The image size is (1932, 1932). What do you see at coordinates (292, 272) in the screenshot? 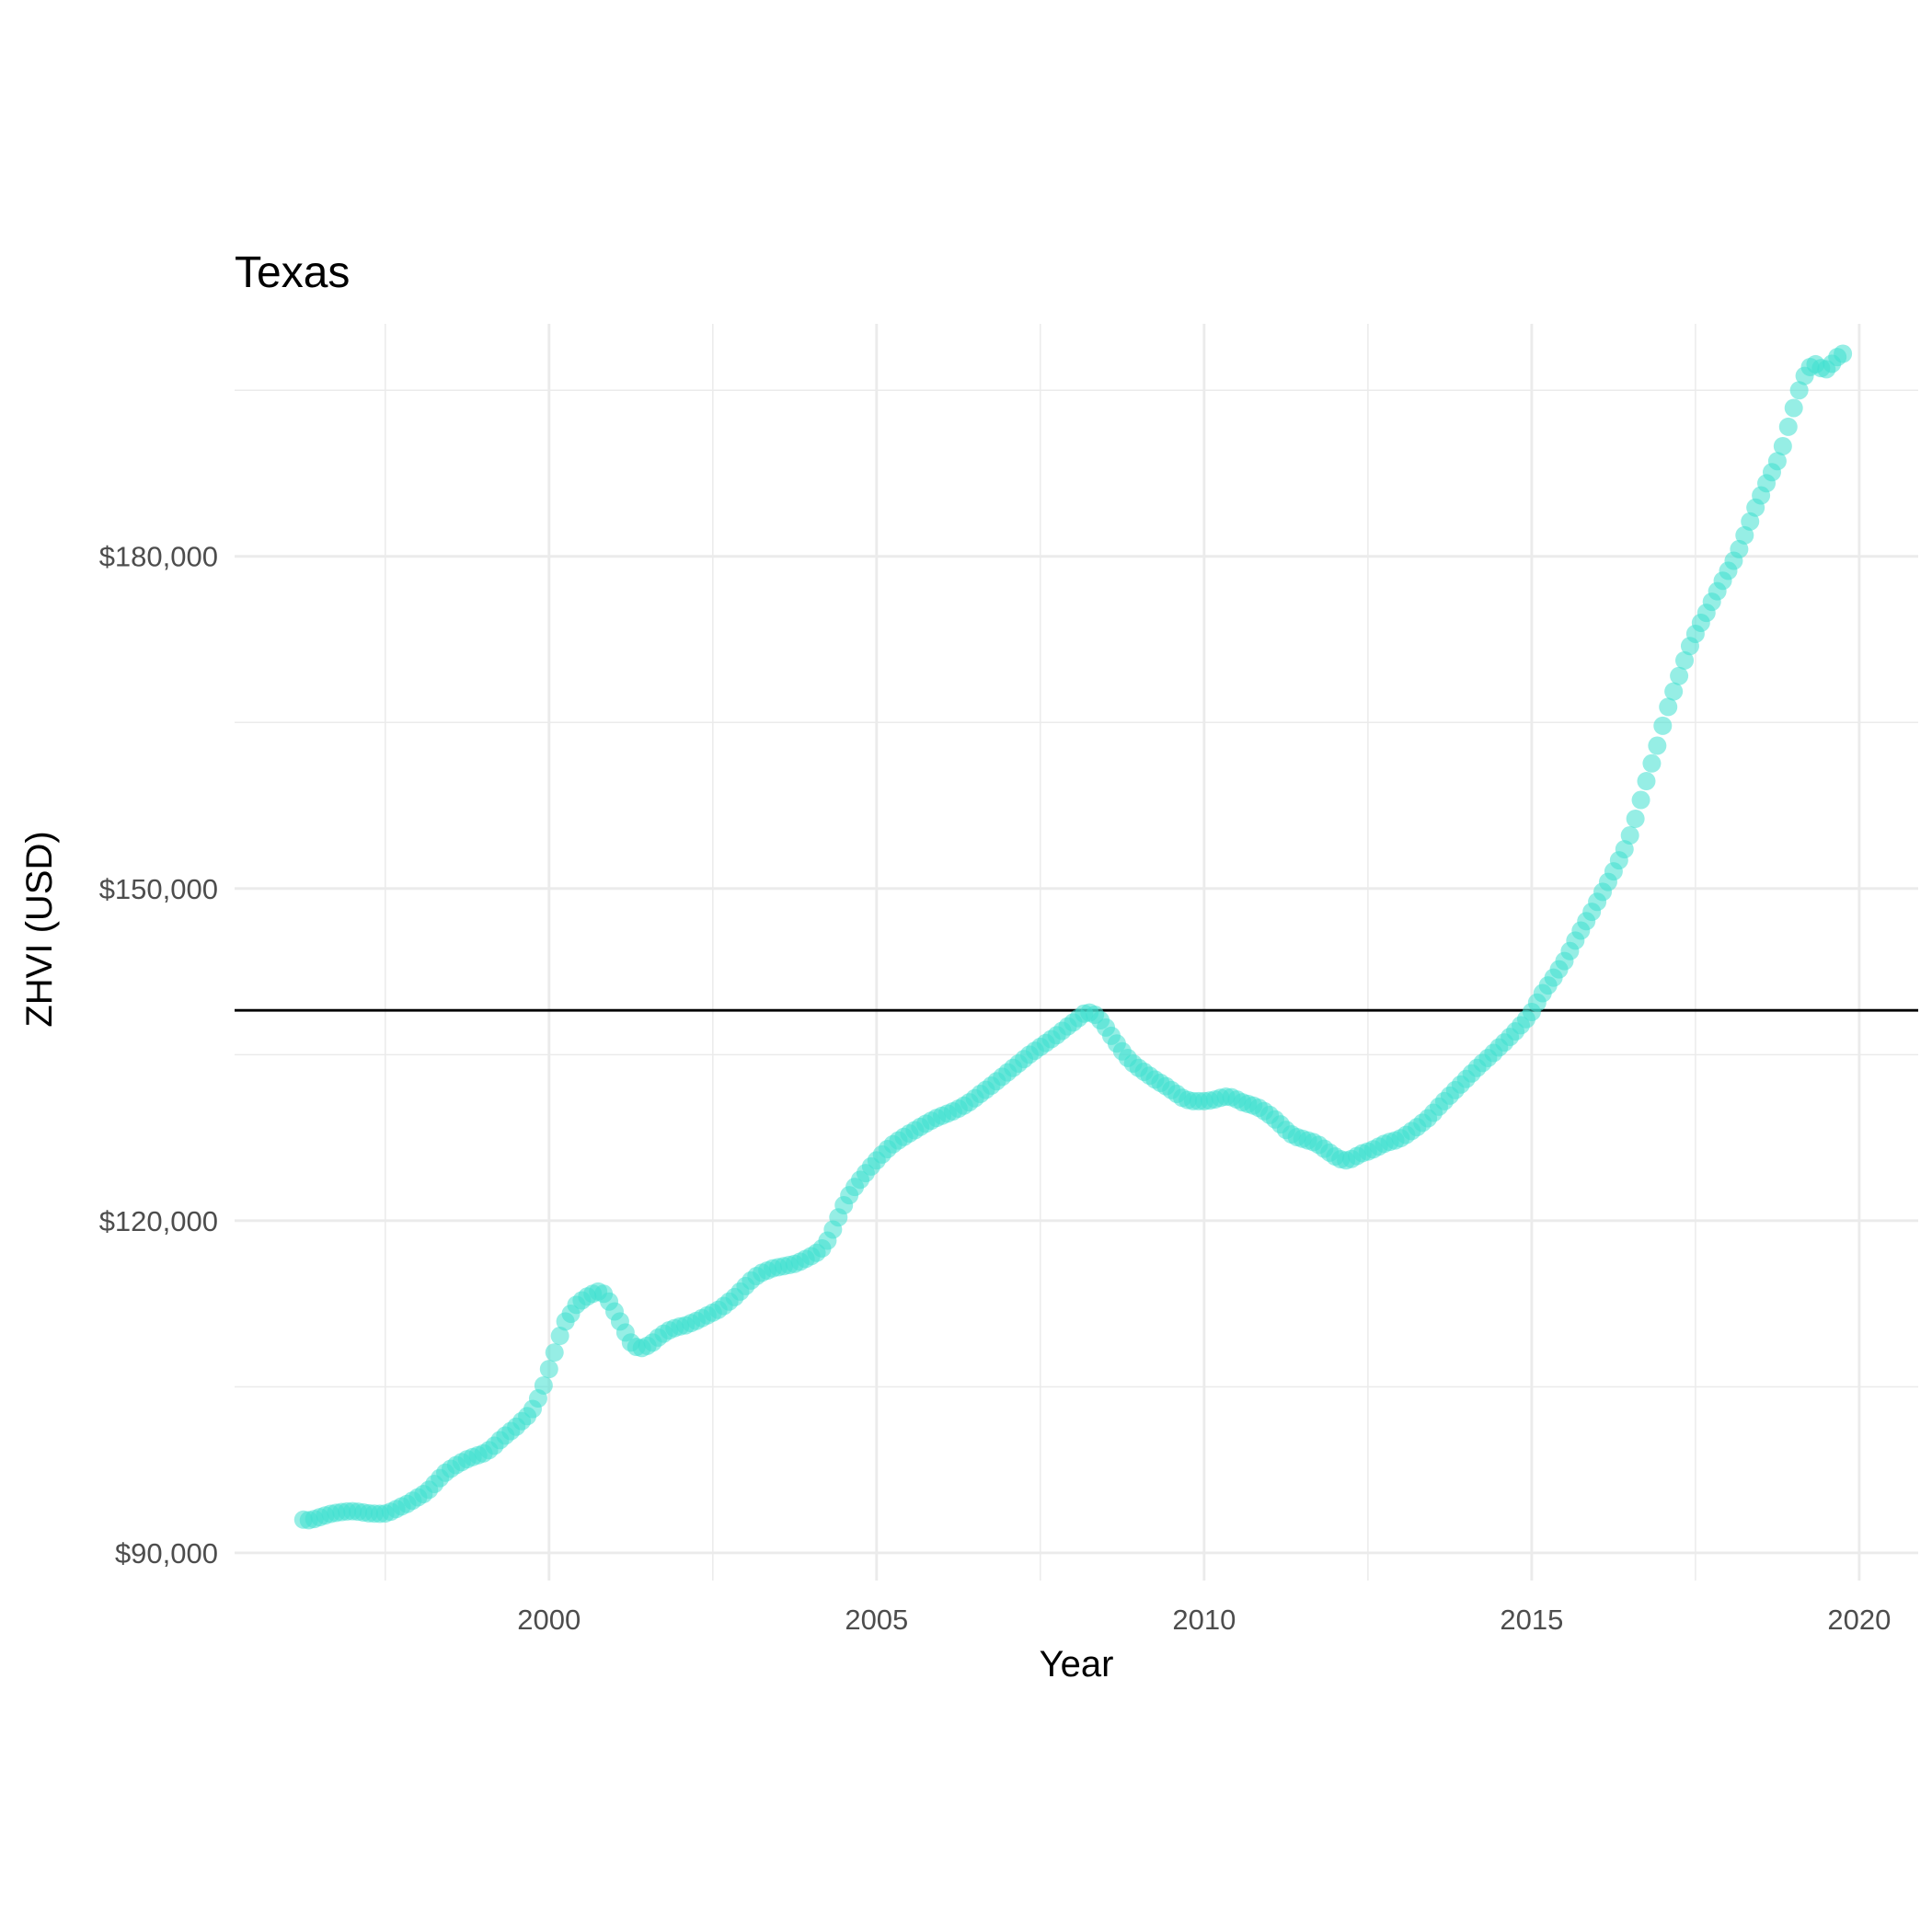
I see `chart-title: Texas` at bounding box center [292, 272].